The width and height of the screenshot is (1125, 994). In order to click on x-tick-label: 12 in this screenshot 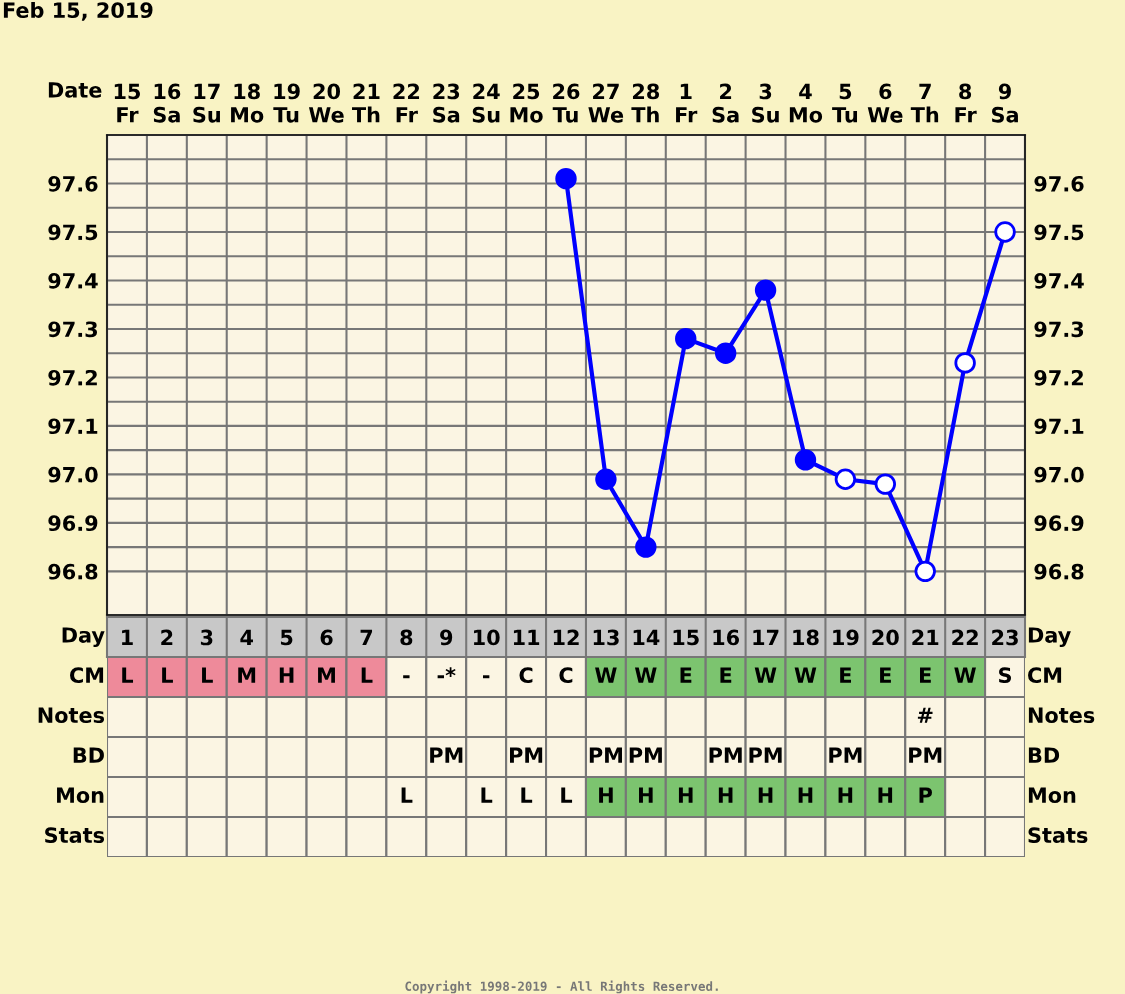, I will do `click(566, 637)`.